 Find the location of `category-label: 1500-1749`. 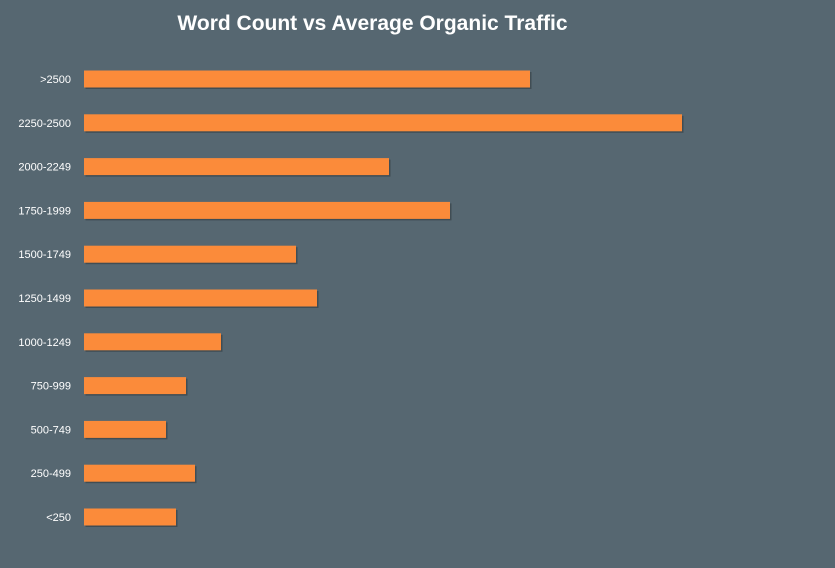

category-label: 1500-1749 is located at coordinates (44, 255).